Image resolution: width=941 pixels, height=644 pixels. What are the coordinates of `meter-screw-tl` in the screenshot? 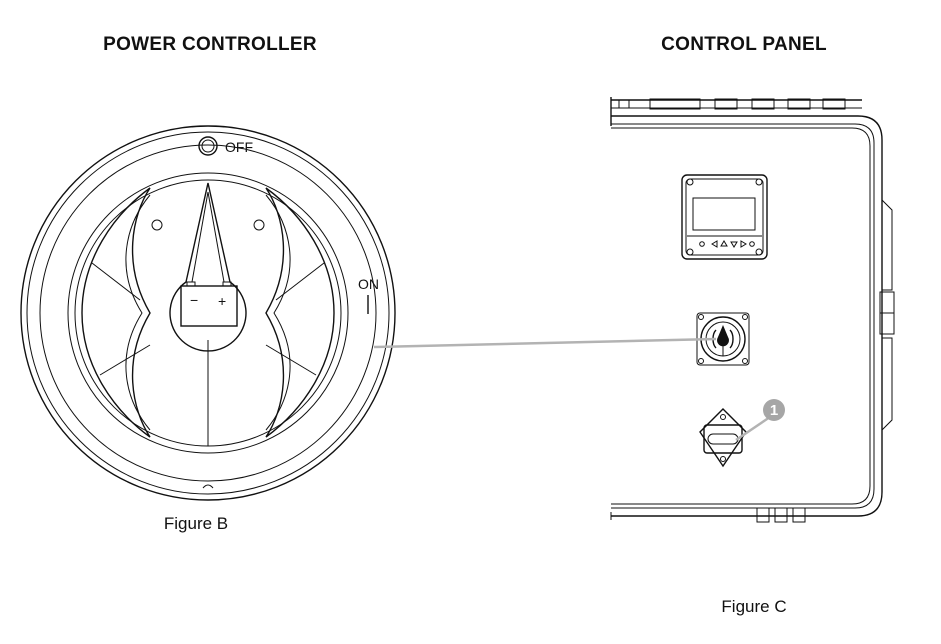 It's located at (690, 182).